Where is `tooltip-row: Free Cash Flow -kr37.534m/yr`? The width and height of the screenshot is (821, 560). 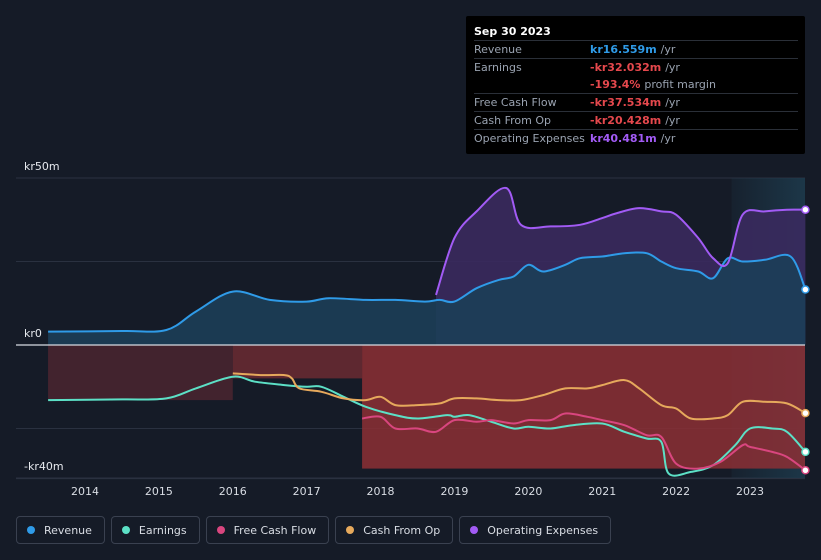
tooltip-row: Free Cash Flow -kr37.534m/yr is located at coordinates (636, 102).